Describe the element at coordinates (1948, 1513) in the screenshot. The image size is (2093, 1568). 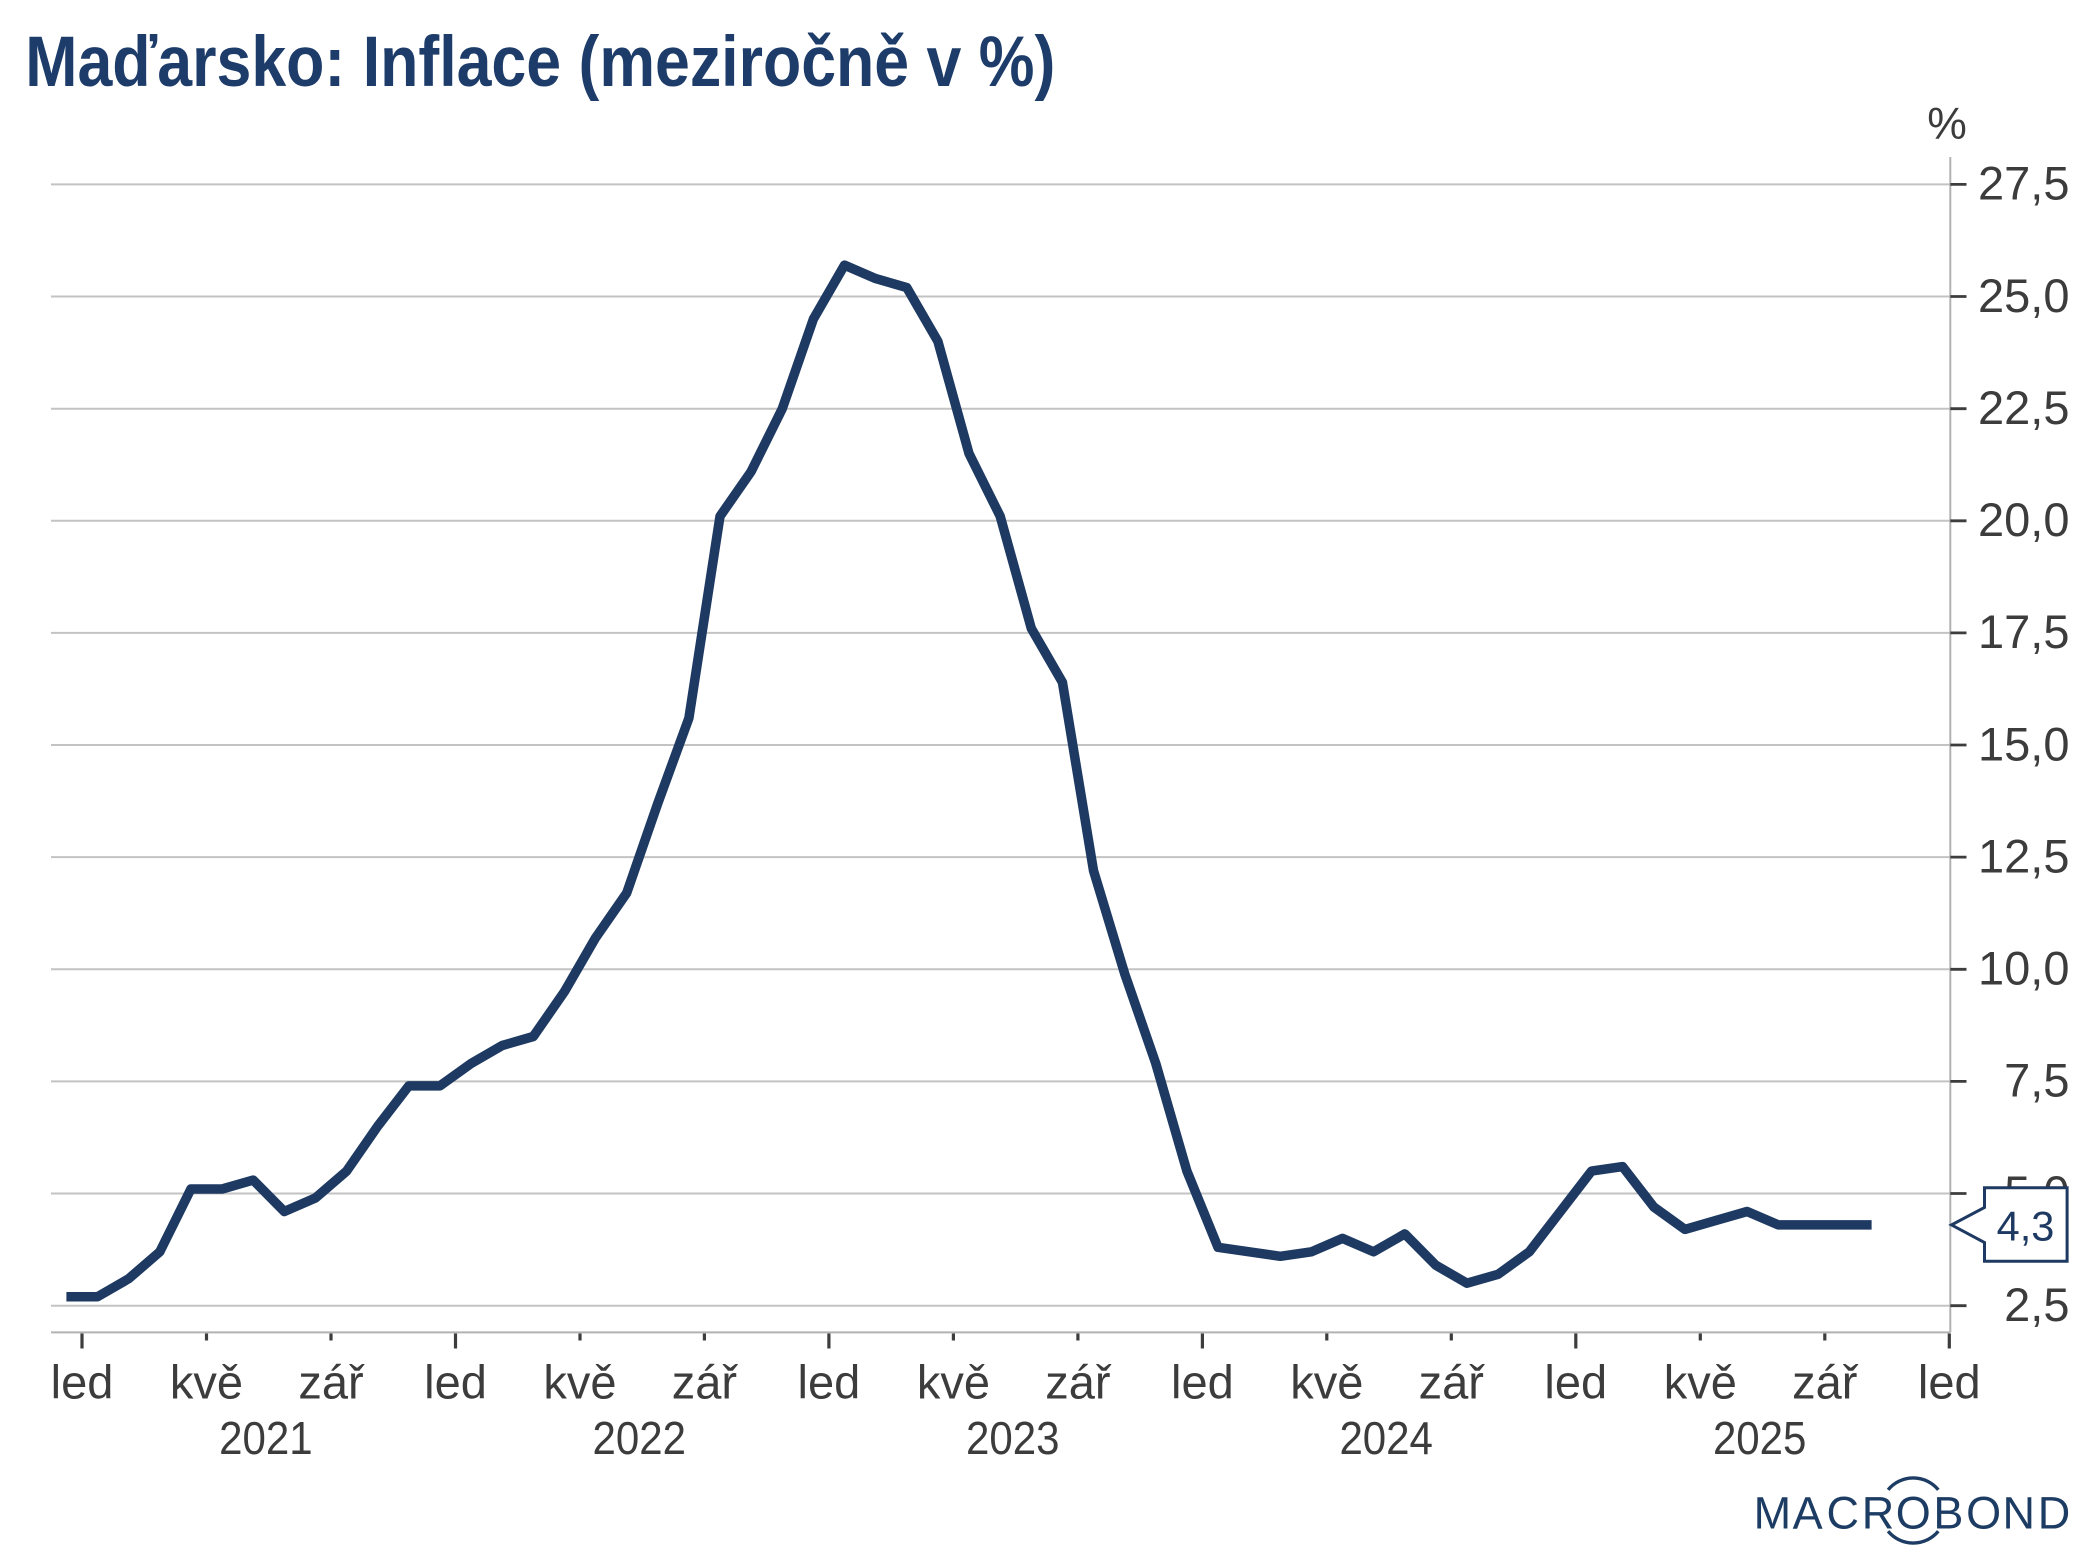
I see `svg-text: B` at that location.